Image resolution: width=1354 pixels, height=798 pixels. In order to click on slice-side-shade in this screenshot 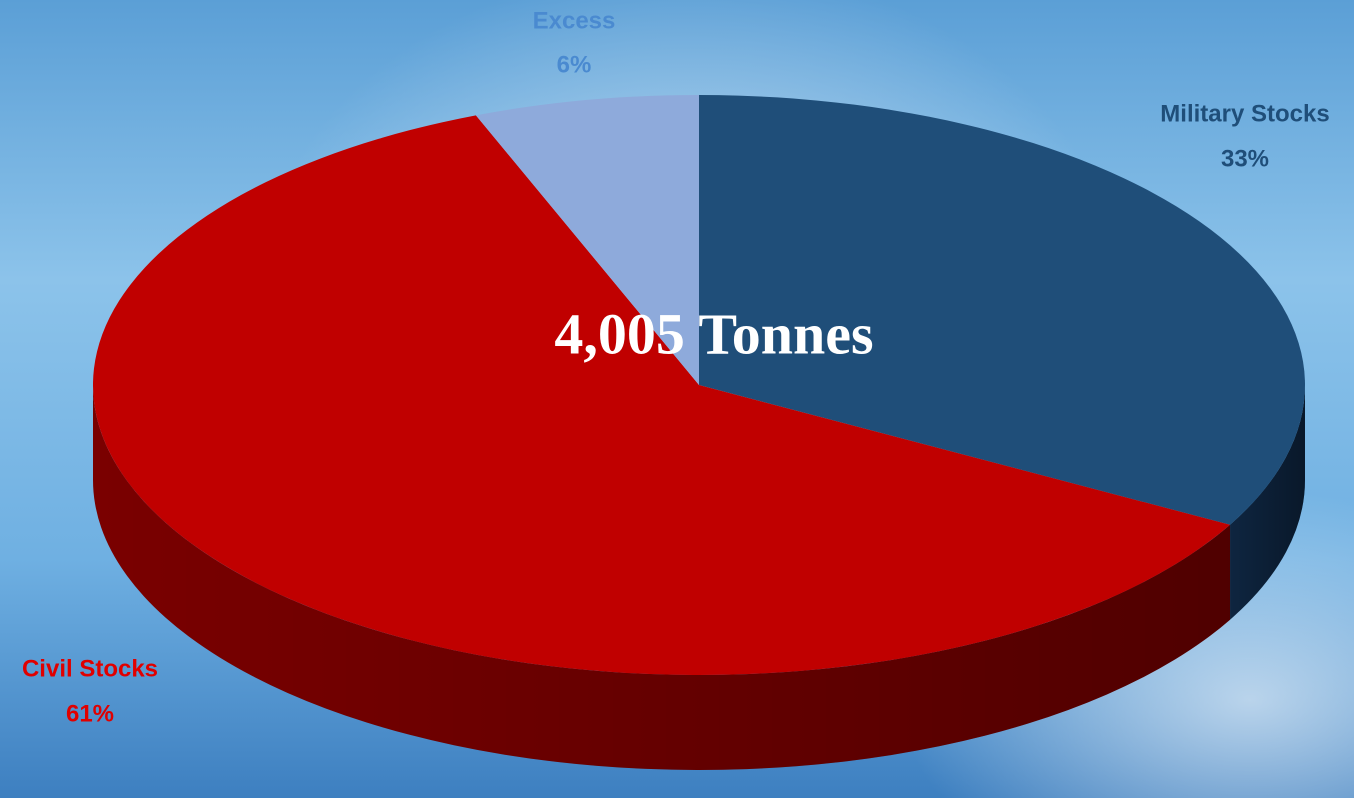, I will do `click(1267, 502)`.